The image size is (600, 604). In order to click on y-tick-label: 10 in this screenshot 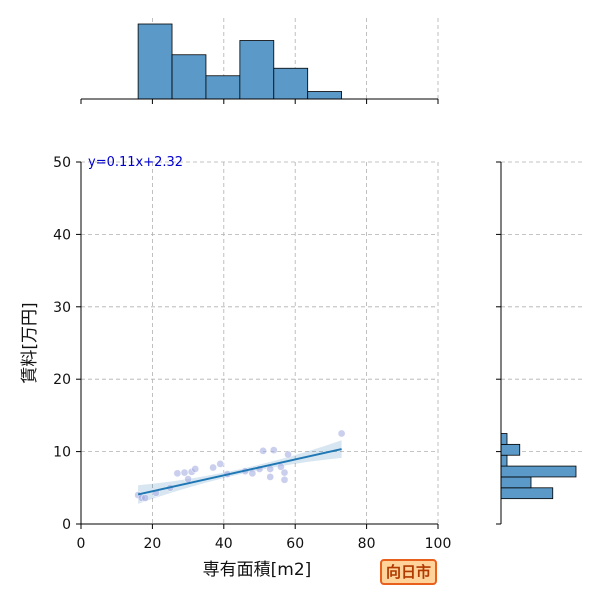, I will do `click(62, 453)`.